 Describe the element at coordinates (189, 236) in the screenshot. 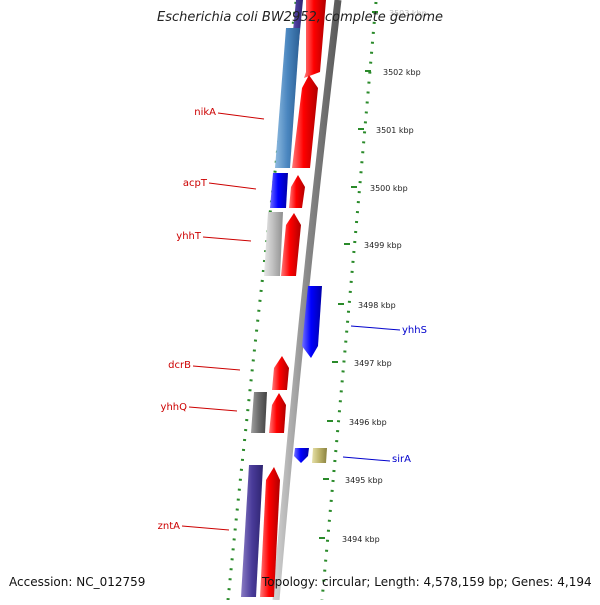

I see `gene-label-yhht: yhhT` at that location.